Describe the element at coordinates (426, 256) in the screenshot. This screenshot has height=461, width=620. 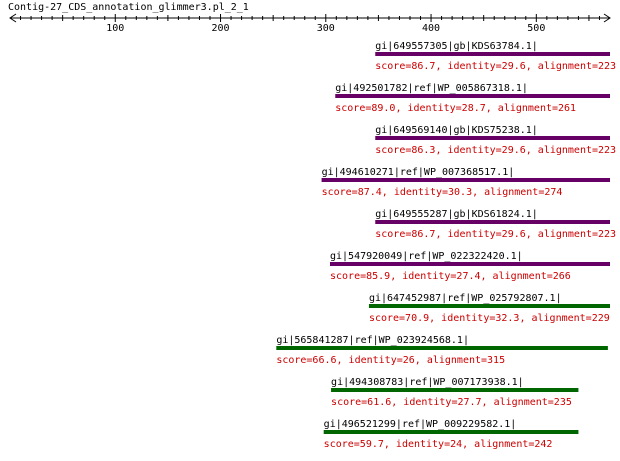
I see `hit-accession: gi|547920049|ref|WP_022322420.1|` at that location.